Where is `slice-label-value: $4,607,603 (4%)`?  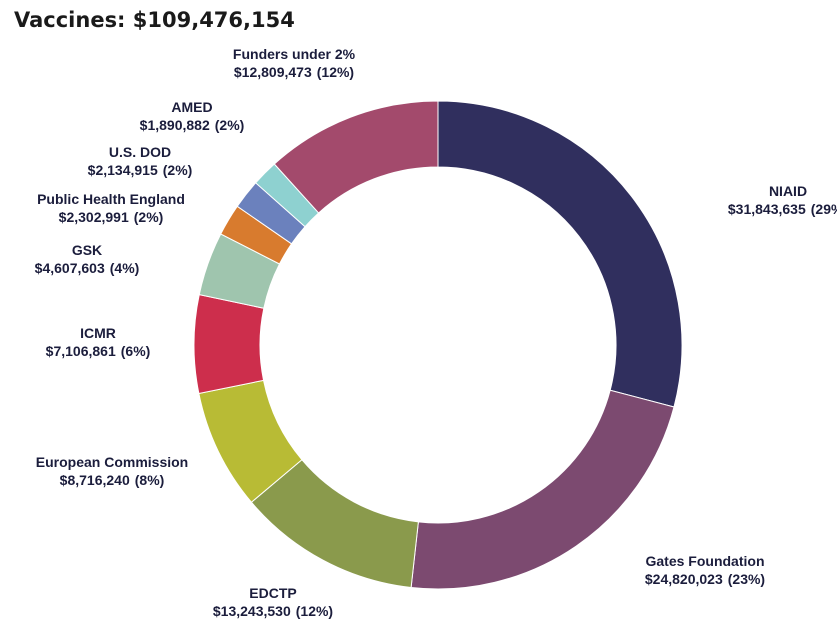 slice-label-value: $4,607,603 (4%) is located at coordinates (87, 268).